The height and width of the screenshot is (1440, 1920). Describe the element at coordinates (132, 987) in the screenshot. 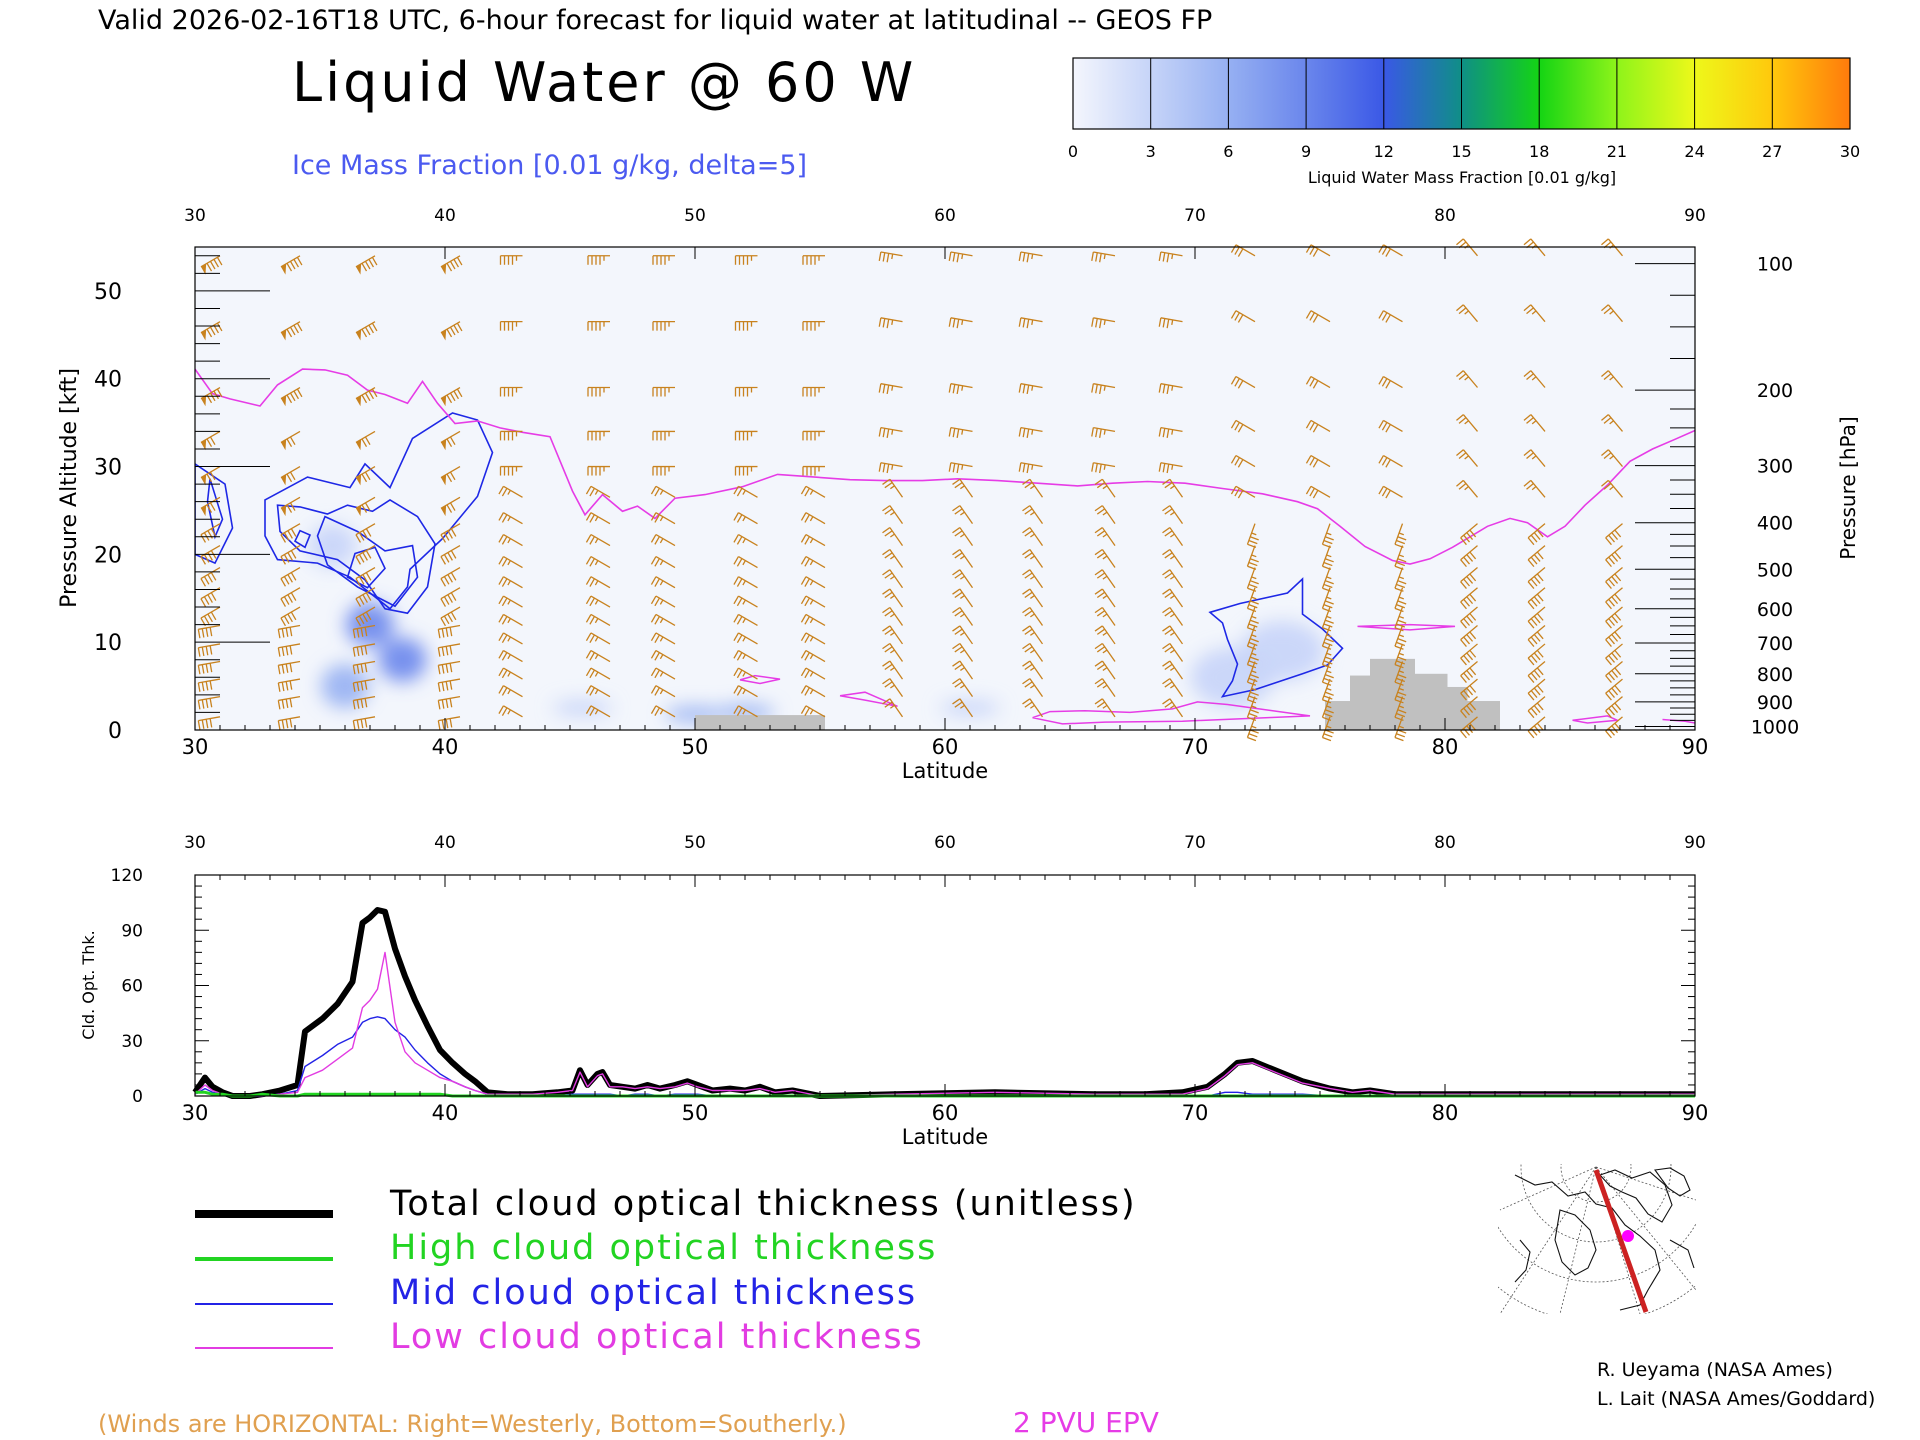

I see `lower-y-tick-label: 60` at that location.